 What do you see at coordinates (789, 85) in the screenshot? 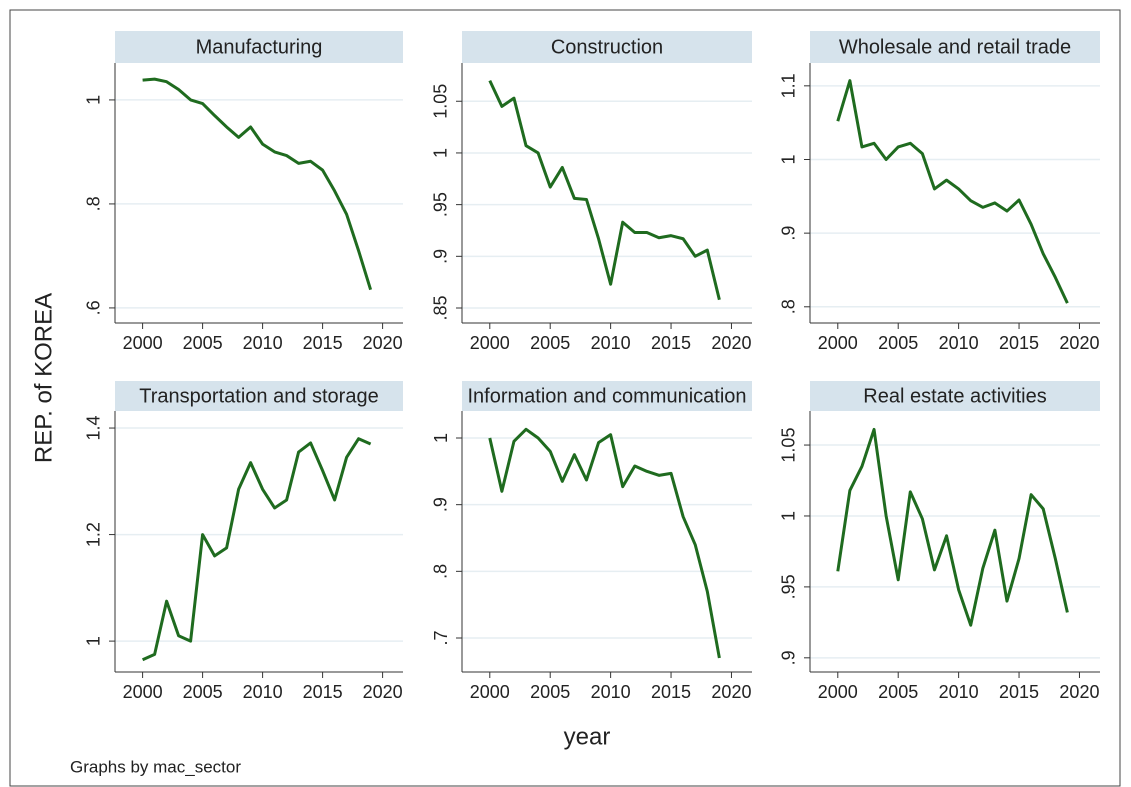
I see `y-tick-label: 1.1` at bounding box center [789, 85].